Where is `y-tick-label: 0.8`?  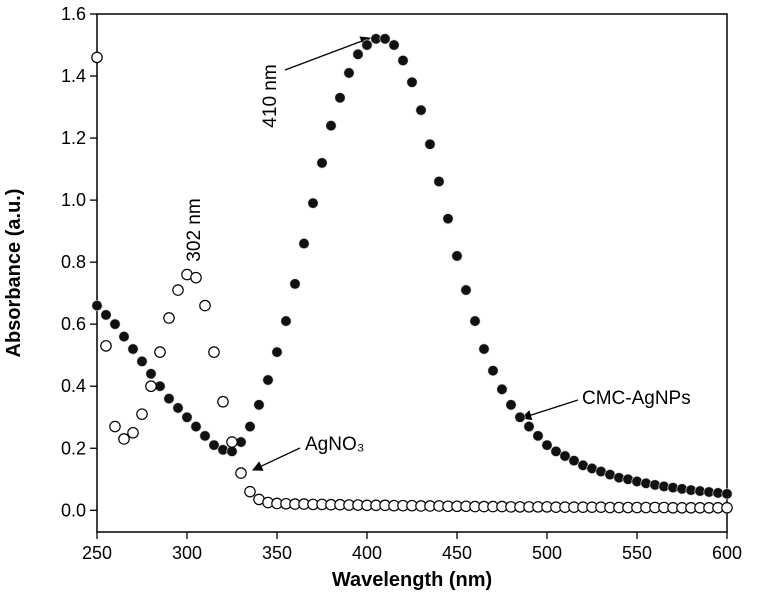 y-tick-label: 0.8 is located at coordinates (73, 262).